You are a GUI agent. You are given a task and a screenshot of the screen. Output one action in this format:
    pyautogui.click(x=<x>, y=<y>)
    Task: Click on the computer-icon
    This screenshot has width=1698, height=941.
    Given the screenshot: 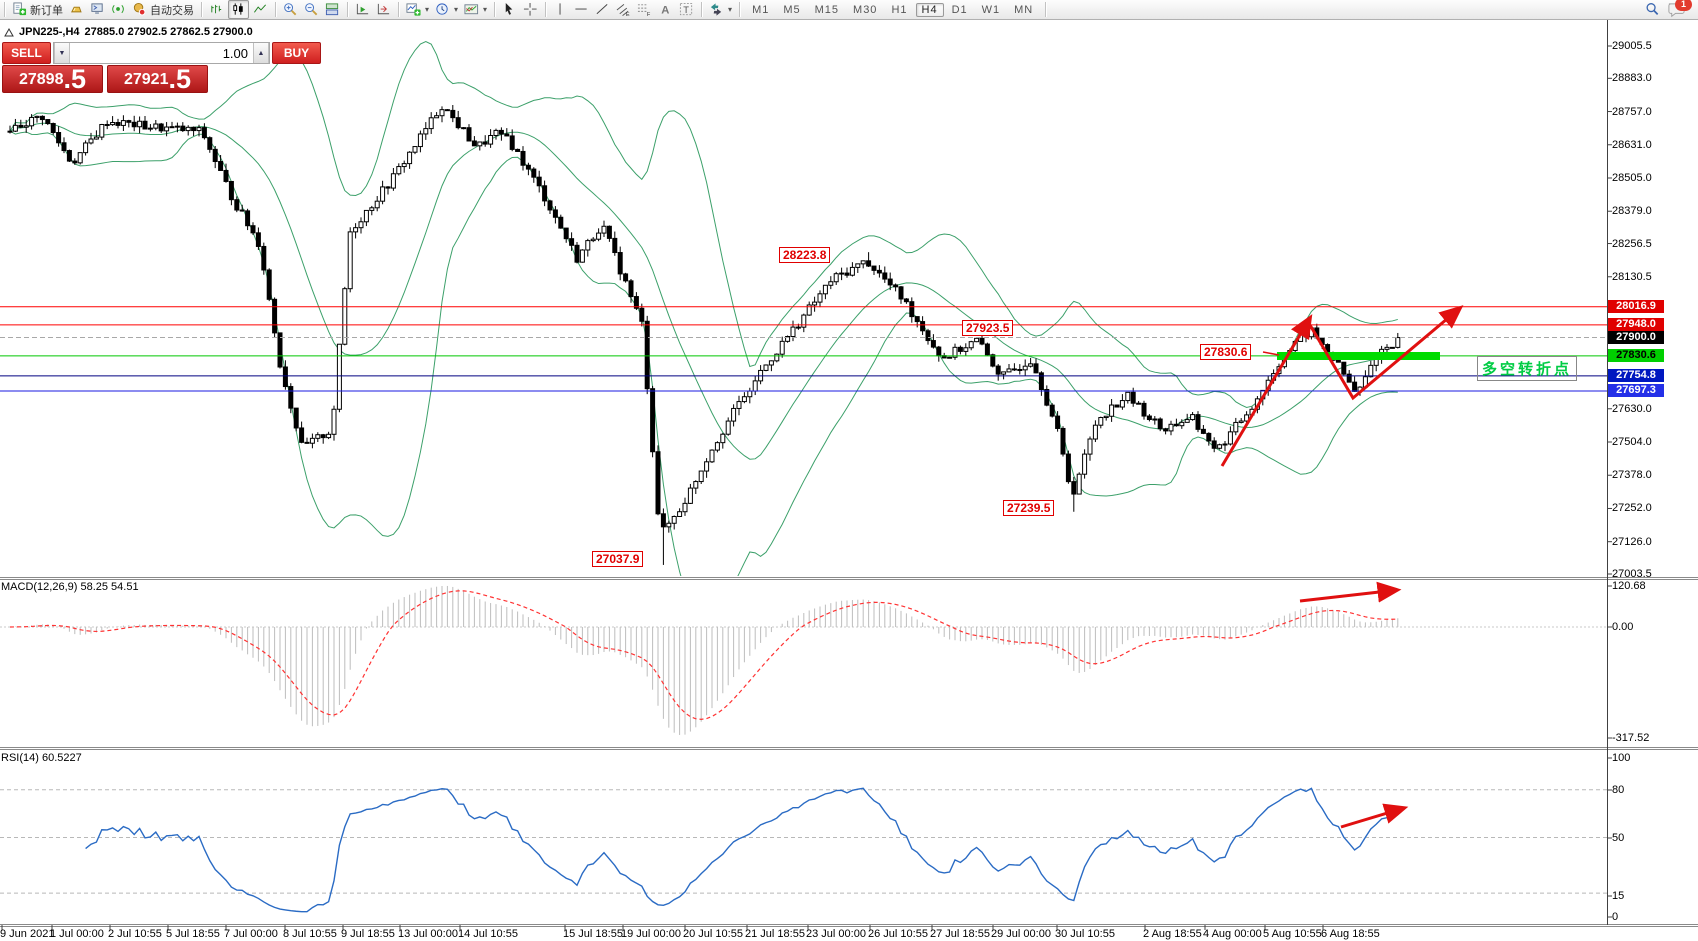 What is the action you would take?
    pyautogui.click(x=97, y=8)
    